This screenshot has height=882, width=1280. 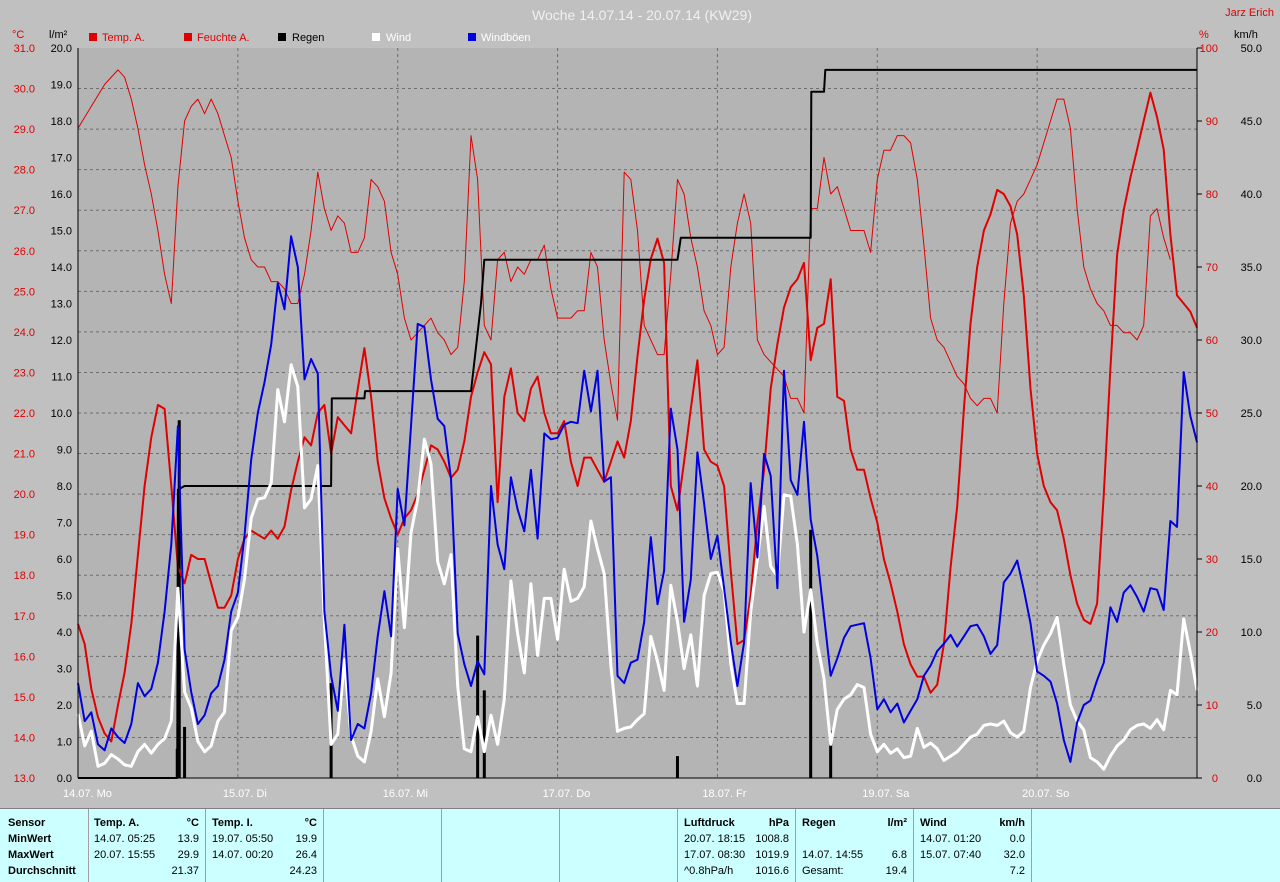 I want to click on rain-column: Regen l/m² 14.07. 14:55 6.8 Gesamt: 19.4, so click(x=855, y=845).